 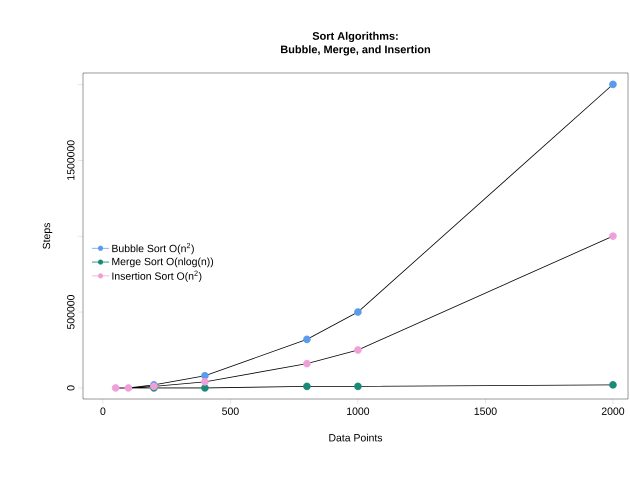 What do you see at coordinates (358, 411) in the screenshot?
I see `x-tick-label: 1000` at bounding box center [358, 411].